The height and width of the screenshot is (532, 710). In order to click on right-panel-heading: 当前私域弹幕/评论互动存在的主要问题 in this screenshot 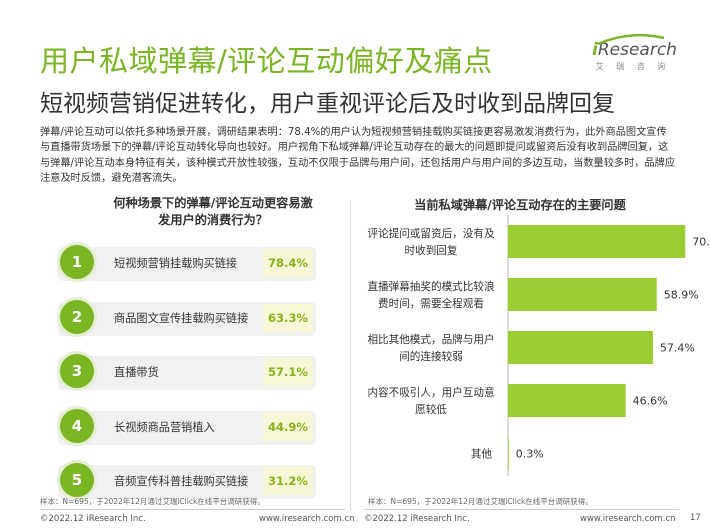, I will do `click(520, 205)`.